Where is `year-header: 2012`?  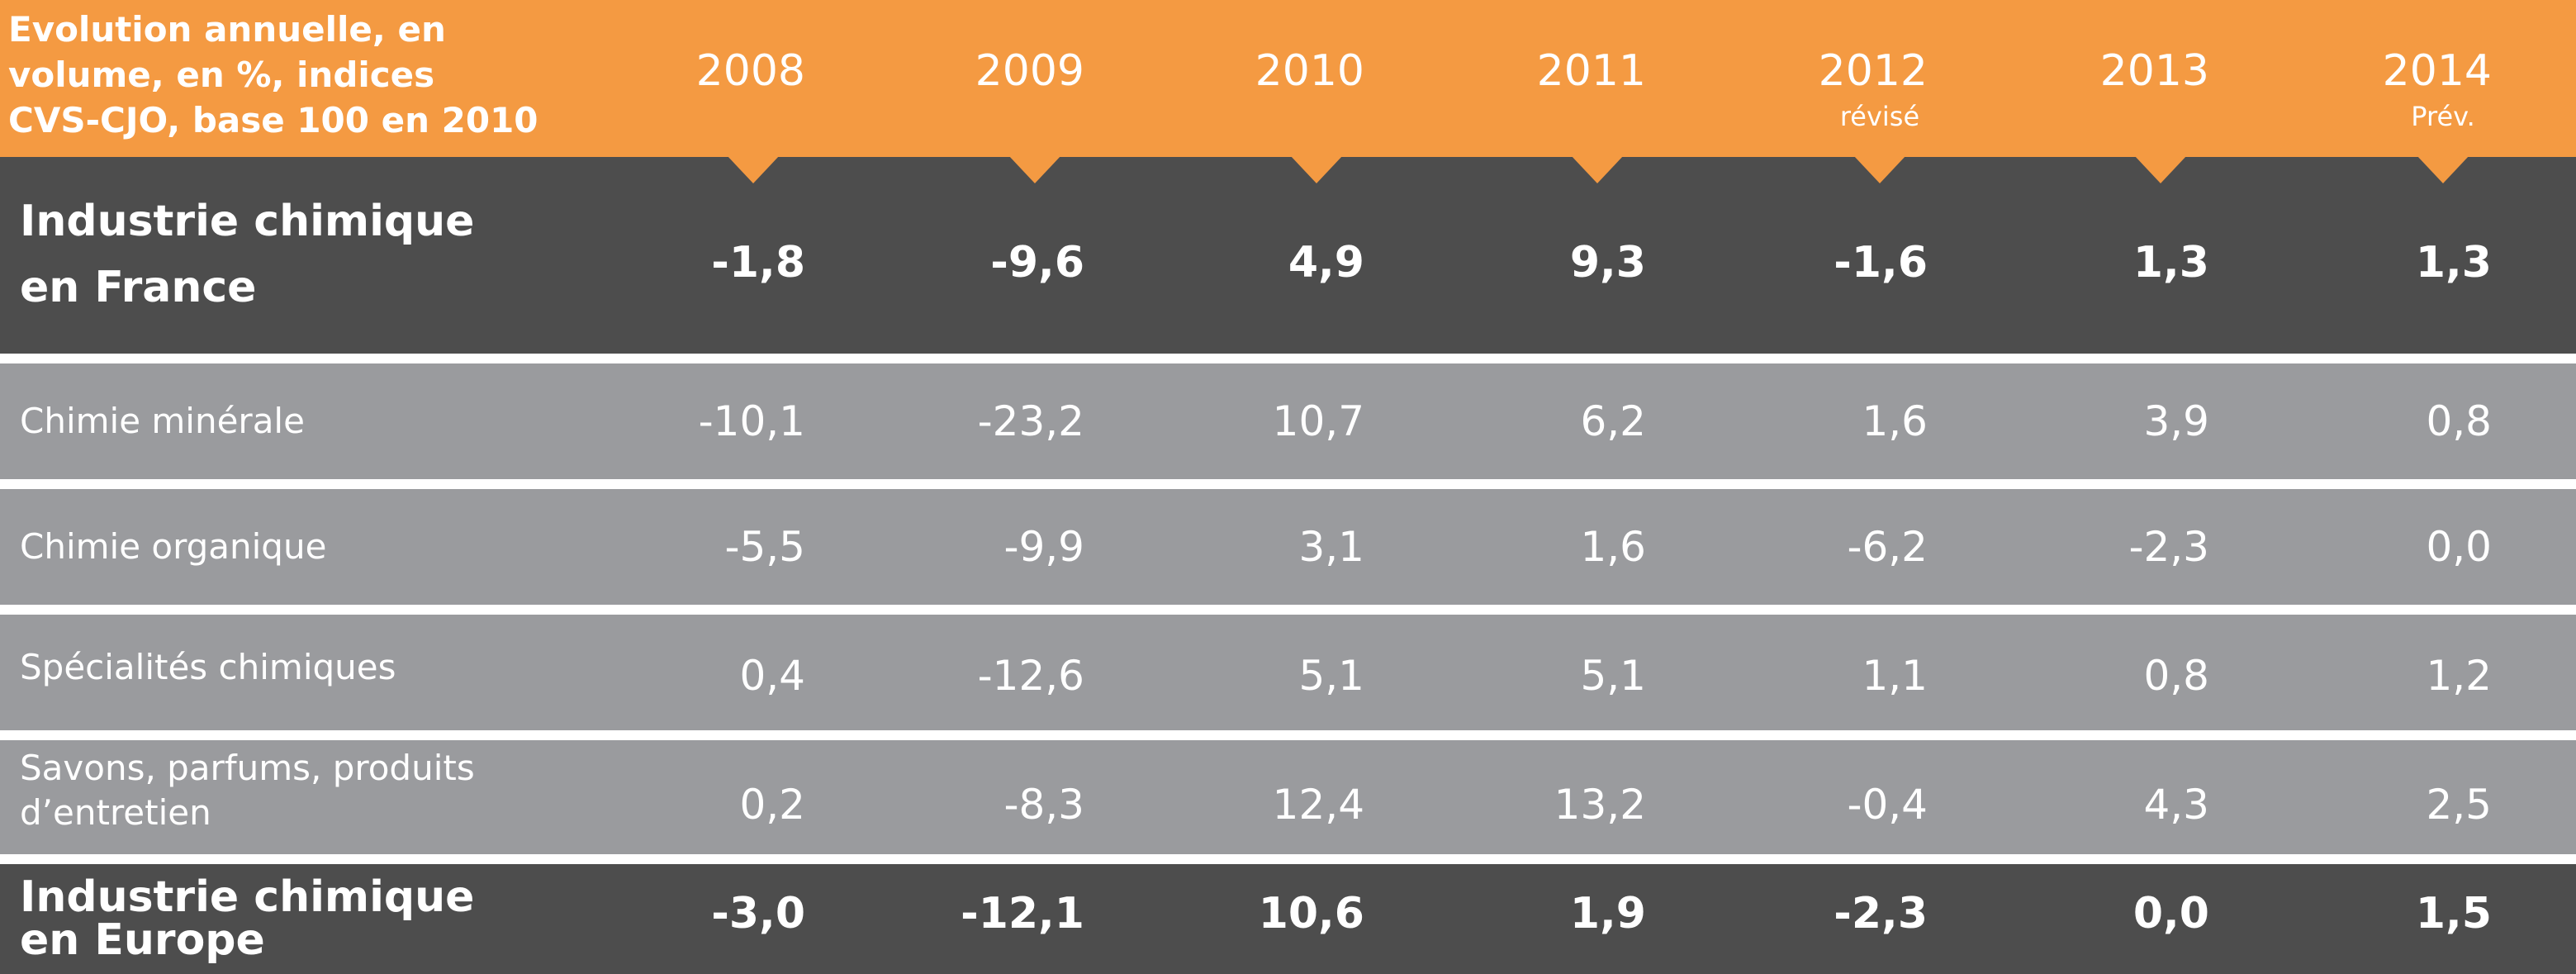
year-header: 2012 is located at coordinates (1873, 71).